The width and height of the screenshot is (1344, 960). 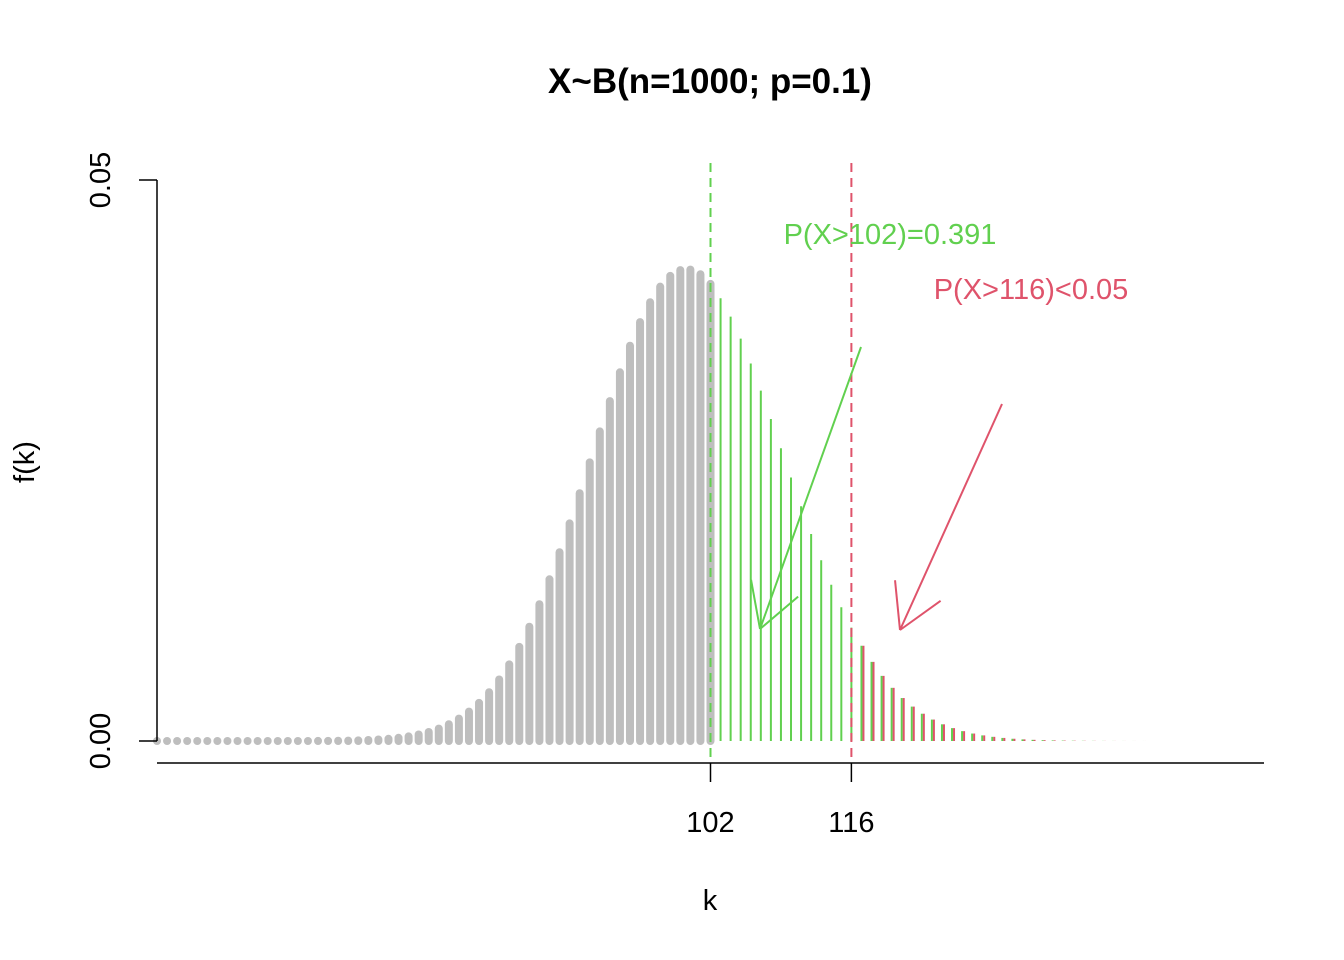 I want to click on chart-title: X~B(n=1000; p=0.1), so click(x=710, y=81).